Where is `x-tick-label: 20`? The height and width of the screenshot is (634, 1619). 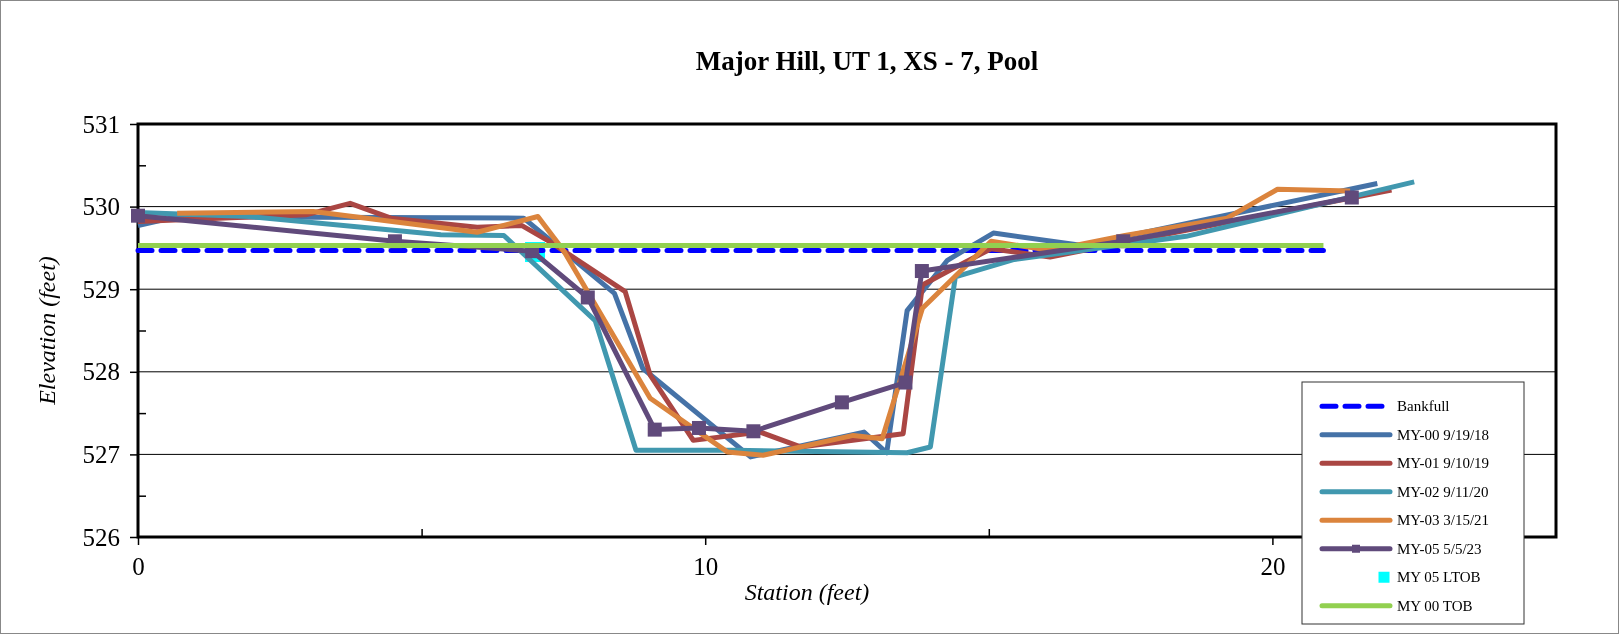
x-tick-label: 20 is located at coordinates (1273, 566).